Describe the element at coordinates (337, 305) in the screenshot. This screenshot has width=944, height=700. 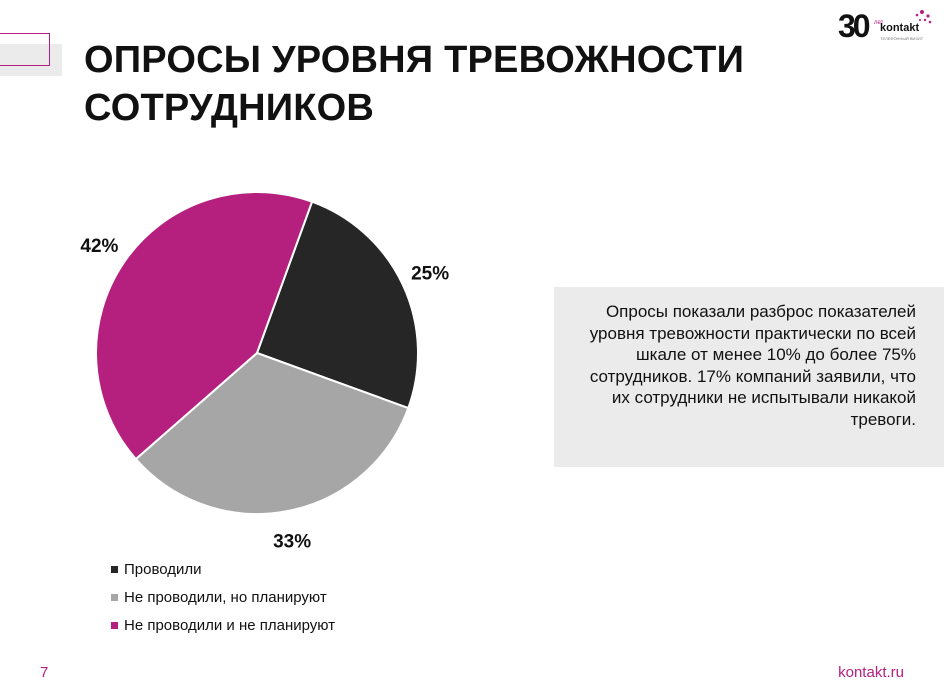
I see `pie-slice-conducted` at that location.